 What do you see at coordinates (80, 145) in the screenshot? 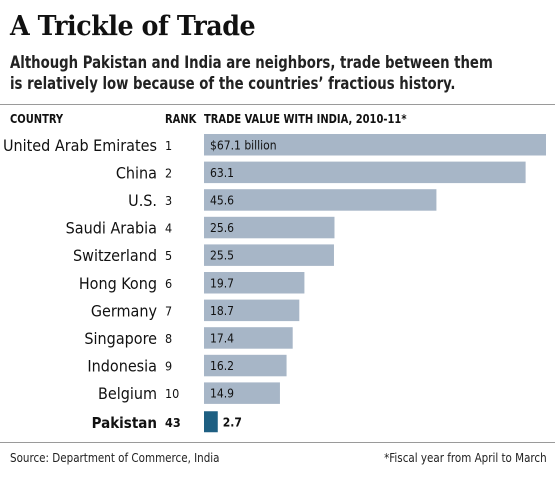
I see `country-label-united-arab-emirates: United Arab Emirates` at bounding box center [80, 145].